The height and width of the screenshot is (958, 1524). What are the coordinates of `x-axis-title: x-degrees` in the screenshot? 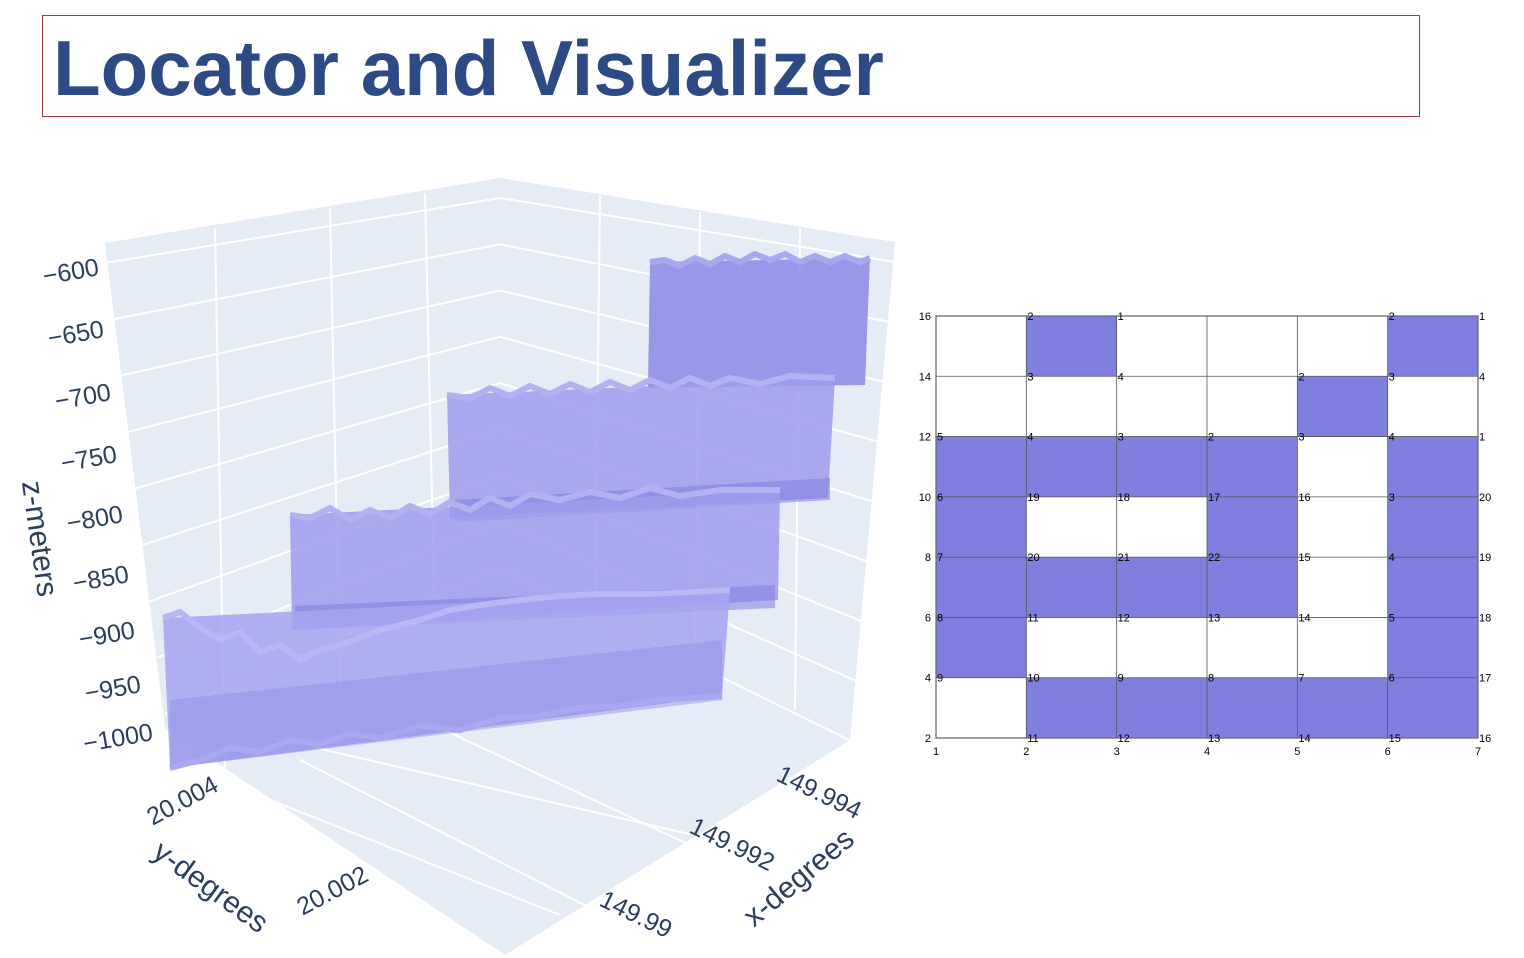 It's located at (798, 877).